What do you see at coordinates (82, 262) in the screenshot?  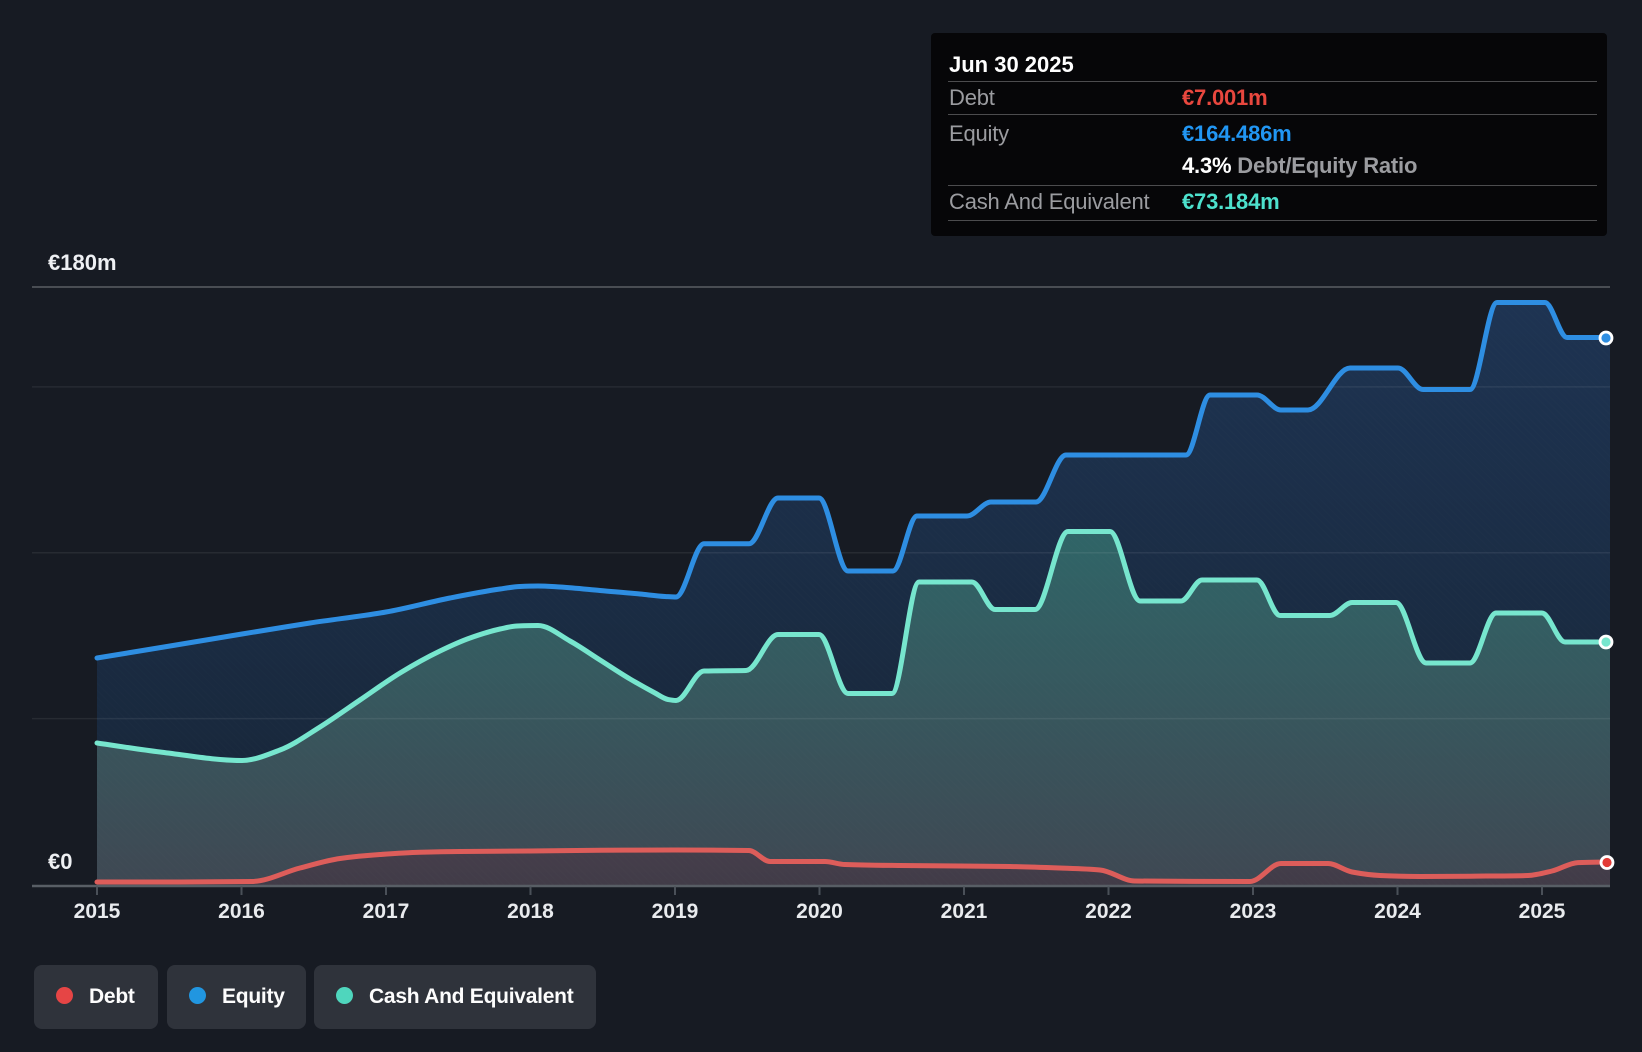 I see `svg-text: €180m` at bounding box center [82, 262].